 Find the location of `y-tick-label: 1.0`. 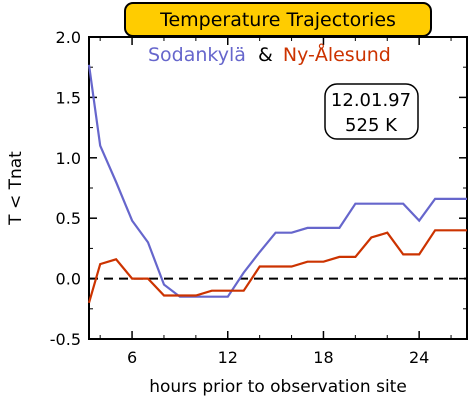

y-tick-label: 1.0 is located at coordinates (68, 158).